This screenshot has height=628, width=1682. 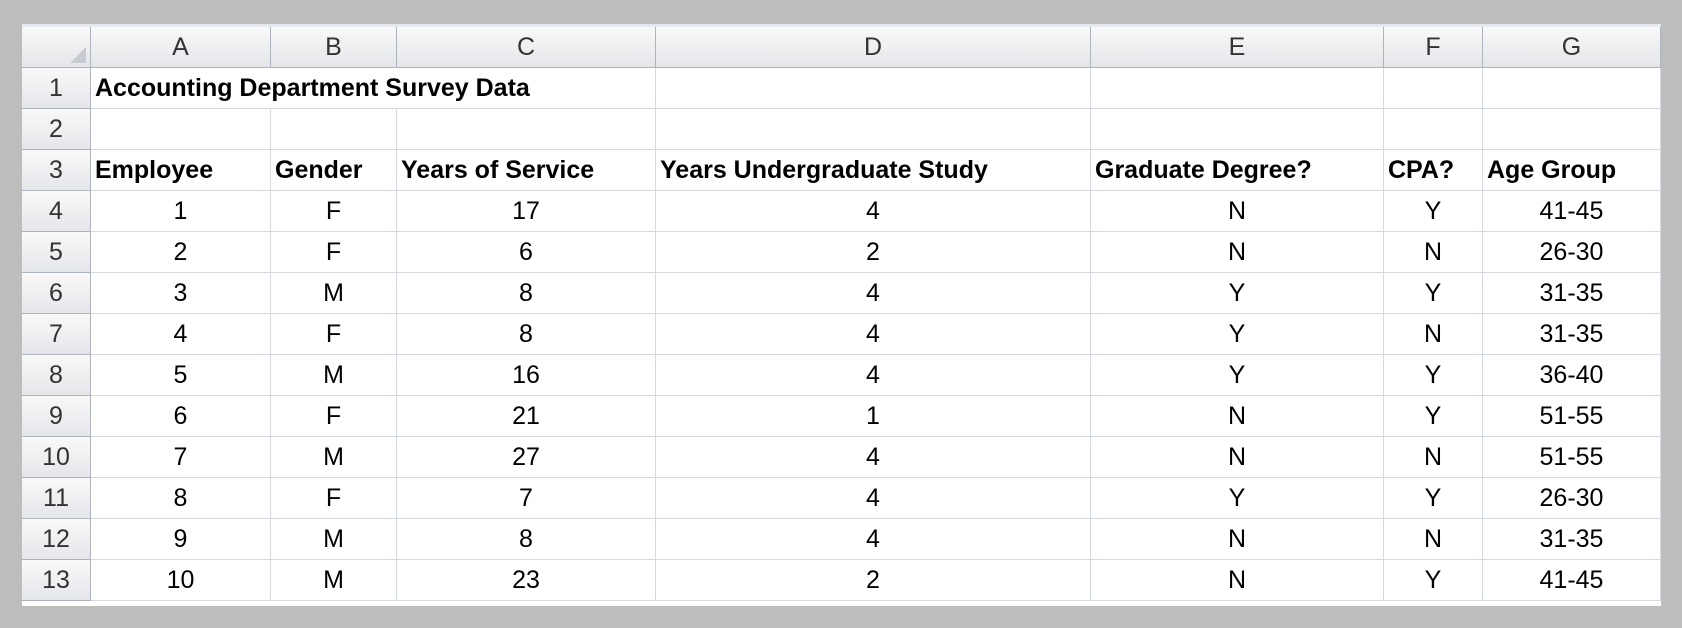 I want to click on column-header: F, so click(x=1433, y=47).